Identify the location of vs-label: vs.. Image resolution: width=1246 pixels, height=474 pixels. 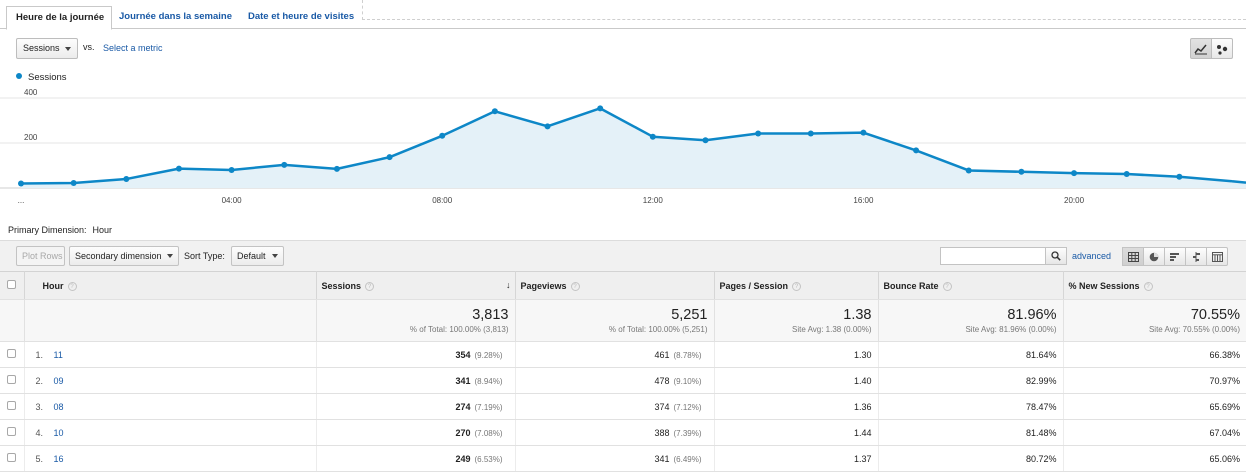
(89, 47).